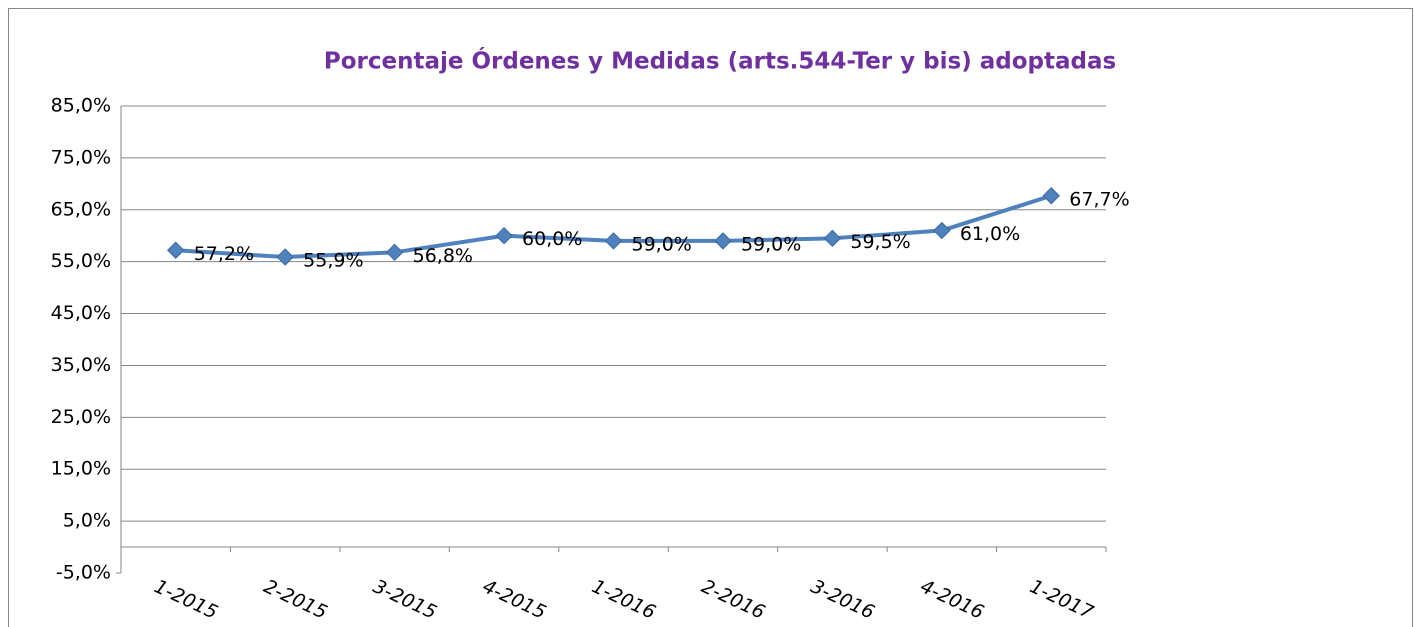  What do you see at coordinates (81, 157) in the screenshot?
I see `y-tick-label: 75,0%` at bounding box center [81, 157].